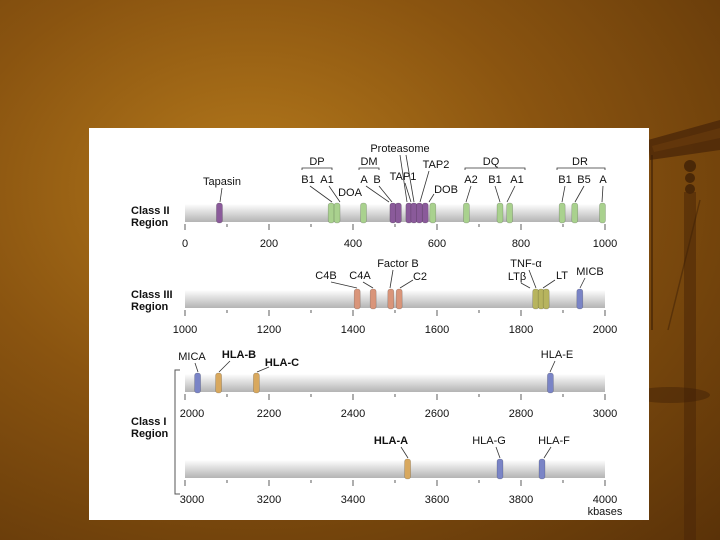  I want to click on class-i-label-line2: Region, so click(150, 434).